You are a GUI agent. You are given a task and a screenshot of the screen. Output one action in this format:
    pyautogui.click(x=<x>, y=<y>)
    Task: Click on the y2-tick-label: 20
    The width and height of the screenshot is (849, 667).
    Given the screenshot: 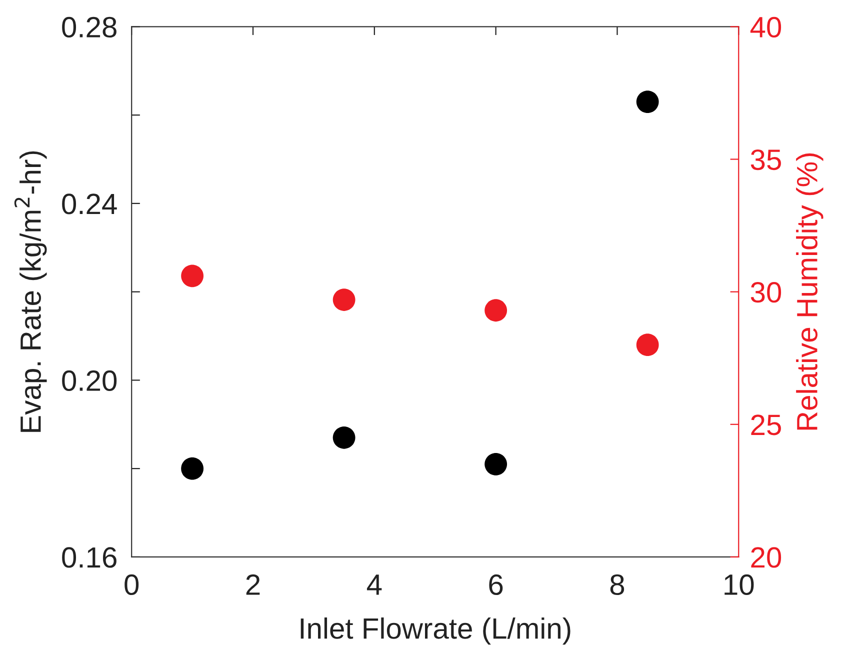 What is the action you would take?
    pyautogui.click(x=766, y=557)
    